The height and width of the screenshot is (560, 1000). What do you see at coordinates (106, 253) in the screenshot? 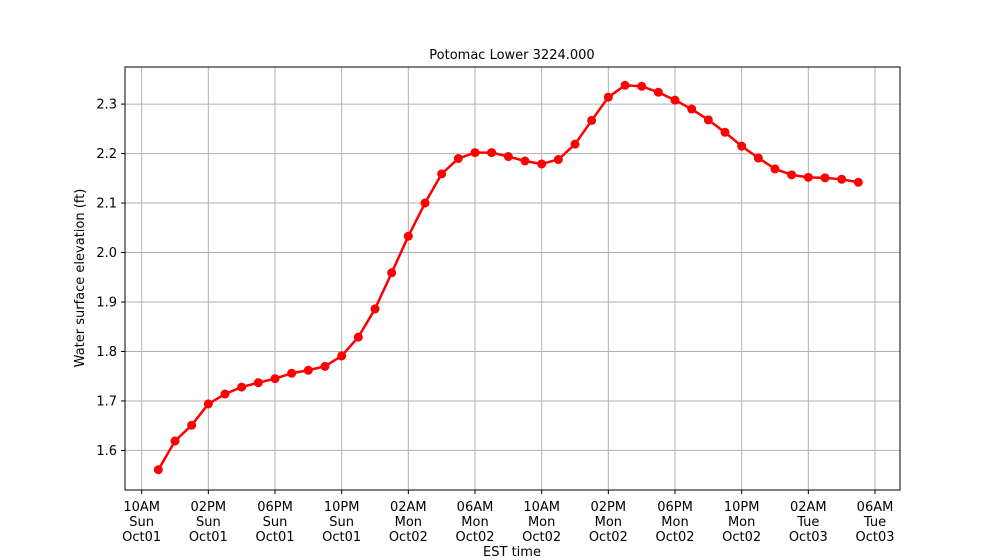
I see `y-tick-label: 2.0` at bounding box center [106, 253].